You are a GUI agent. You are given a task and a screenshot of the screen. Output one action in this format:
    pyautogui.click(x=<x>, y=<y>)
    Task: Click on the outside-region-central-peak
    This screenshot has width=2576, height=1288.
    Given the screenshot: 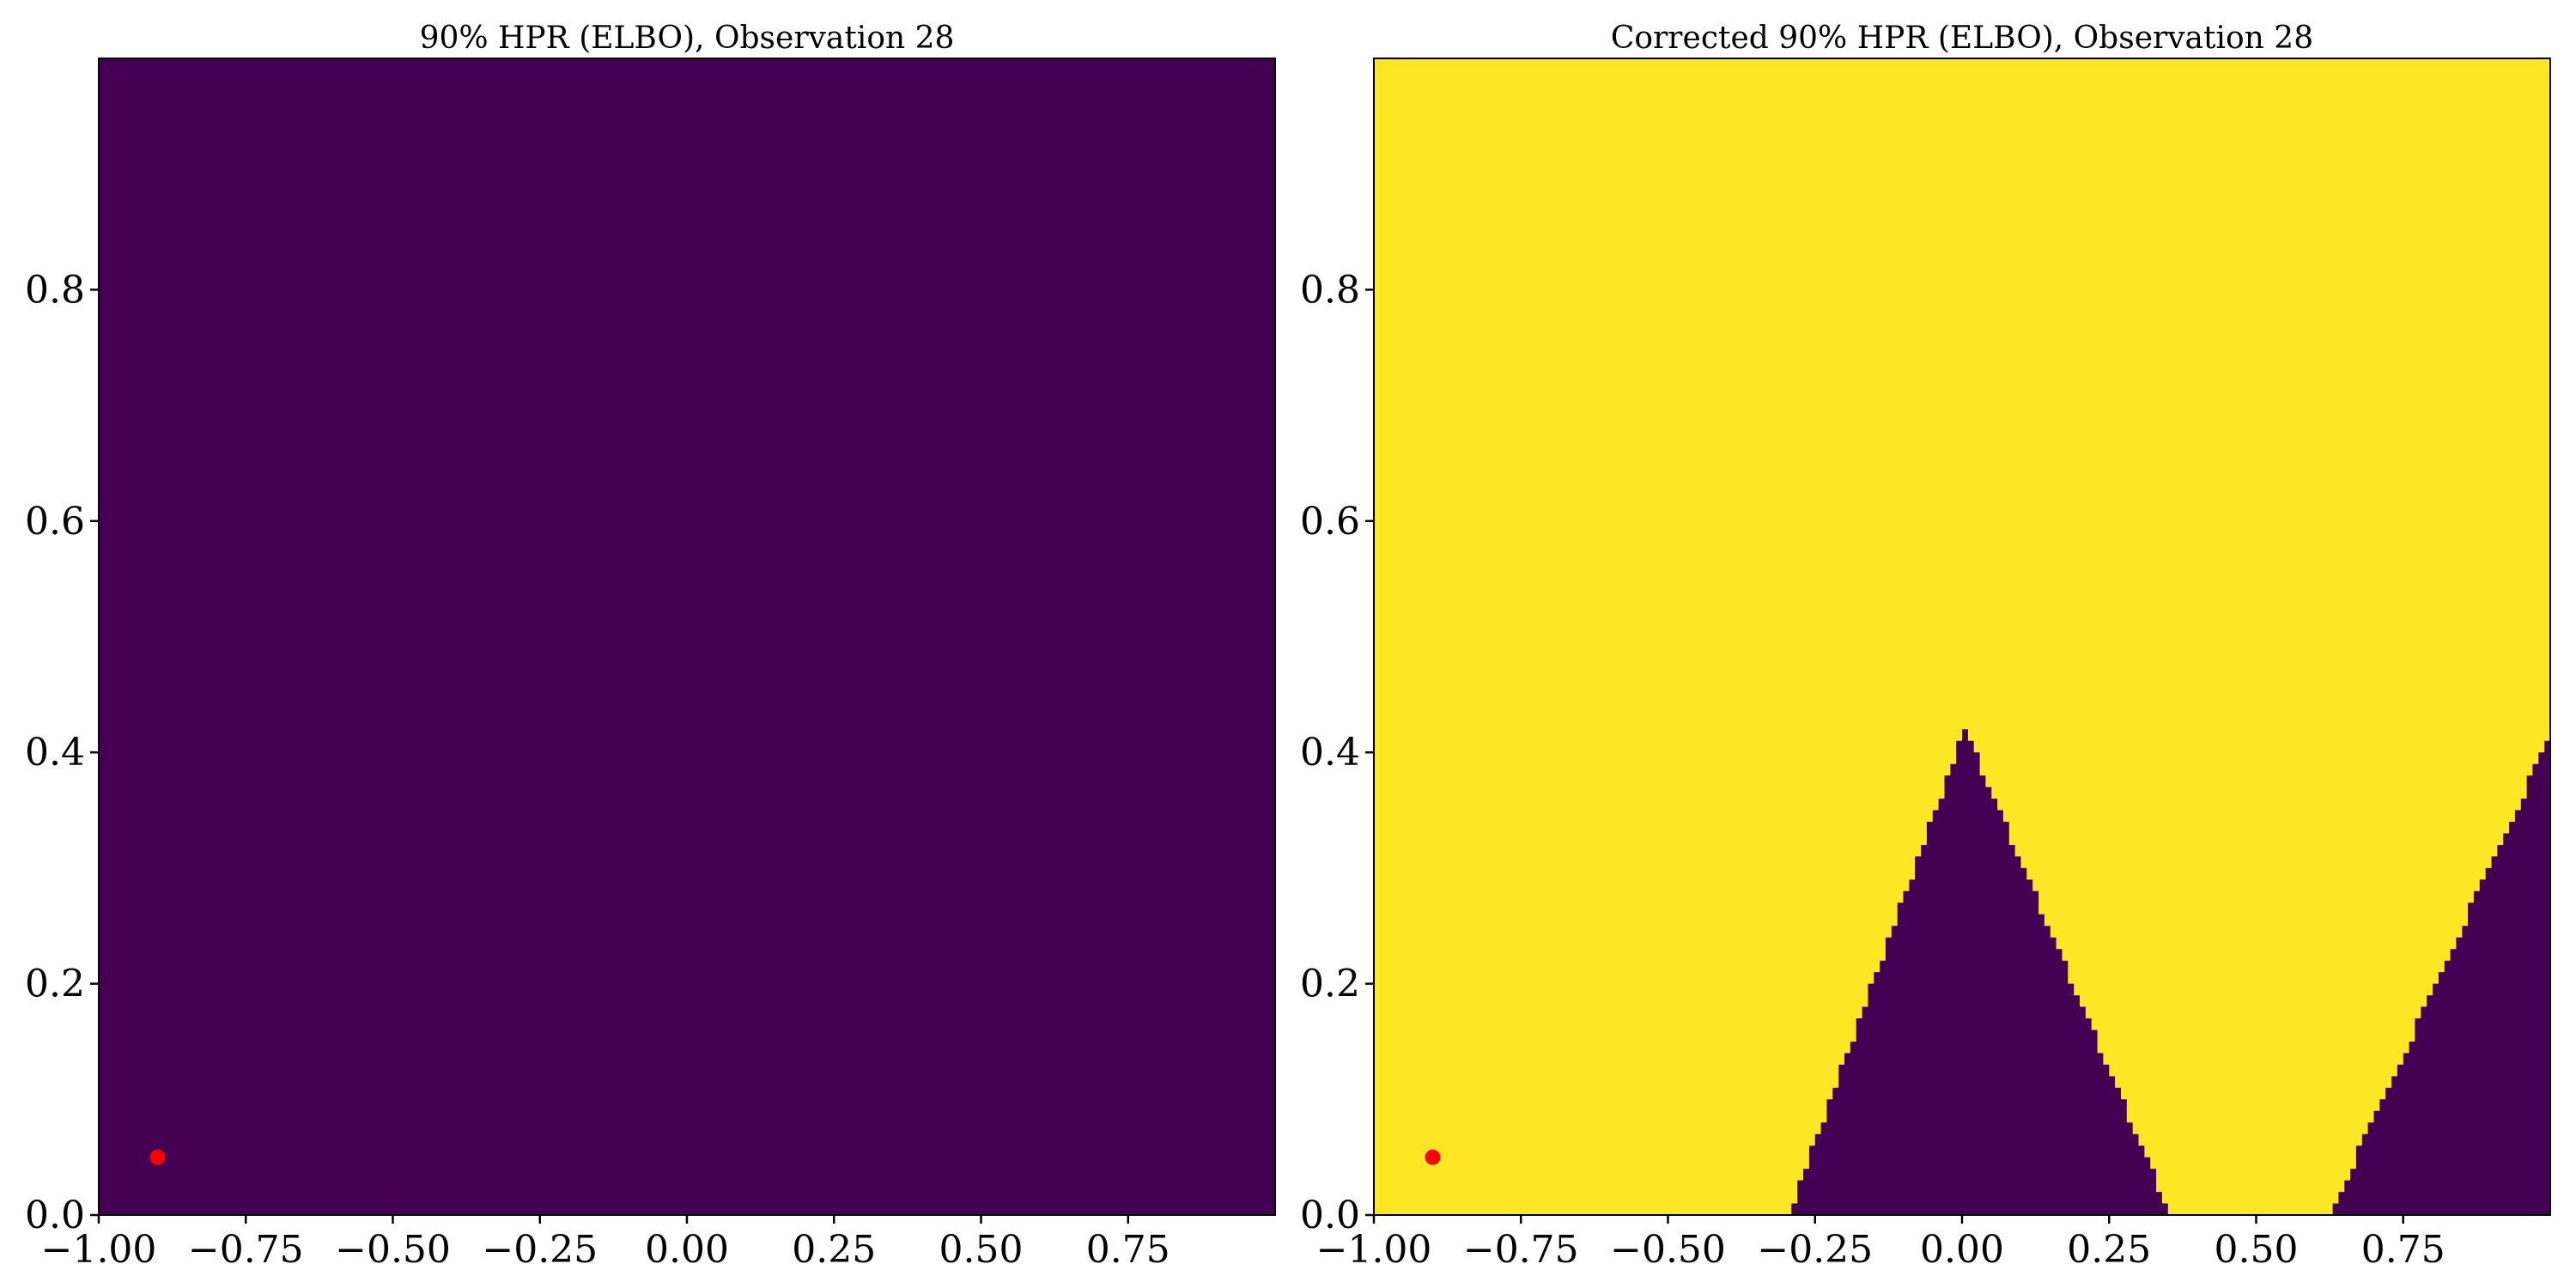 What is the action you would take?
    pyautogui.click(x=1976, y=972)
    